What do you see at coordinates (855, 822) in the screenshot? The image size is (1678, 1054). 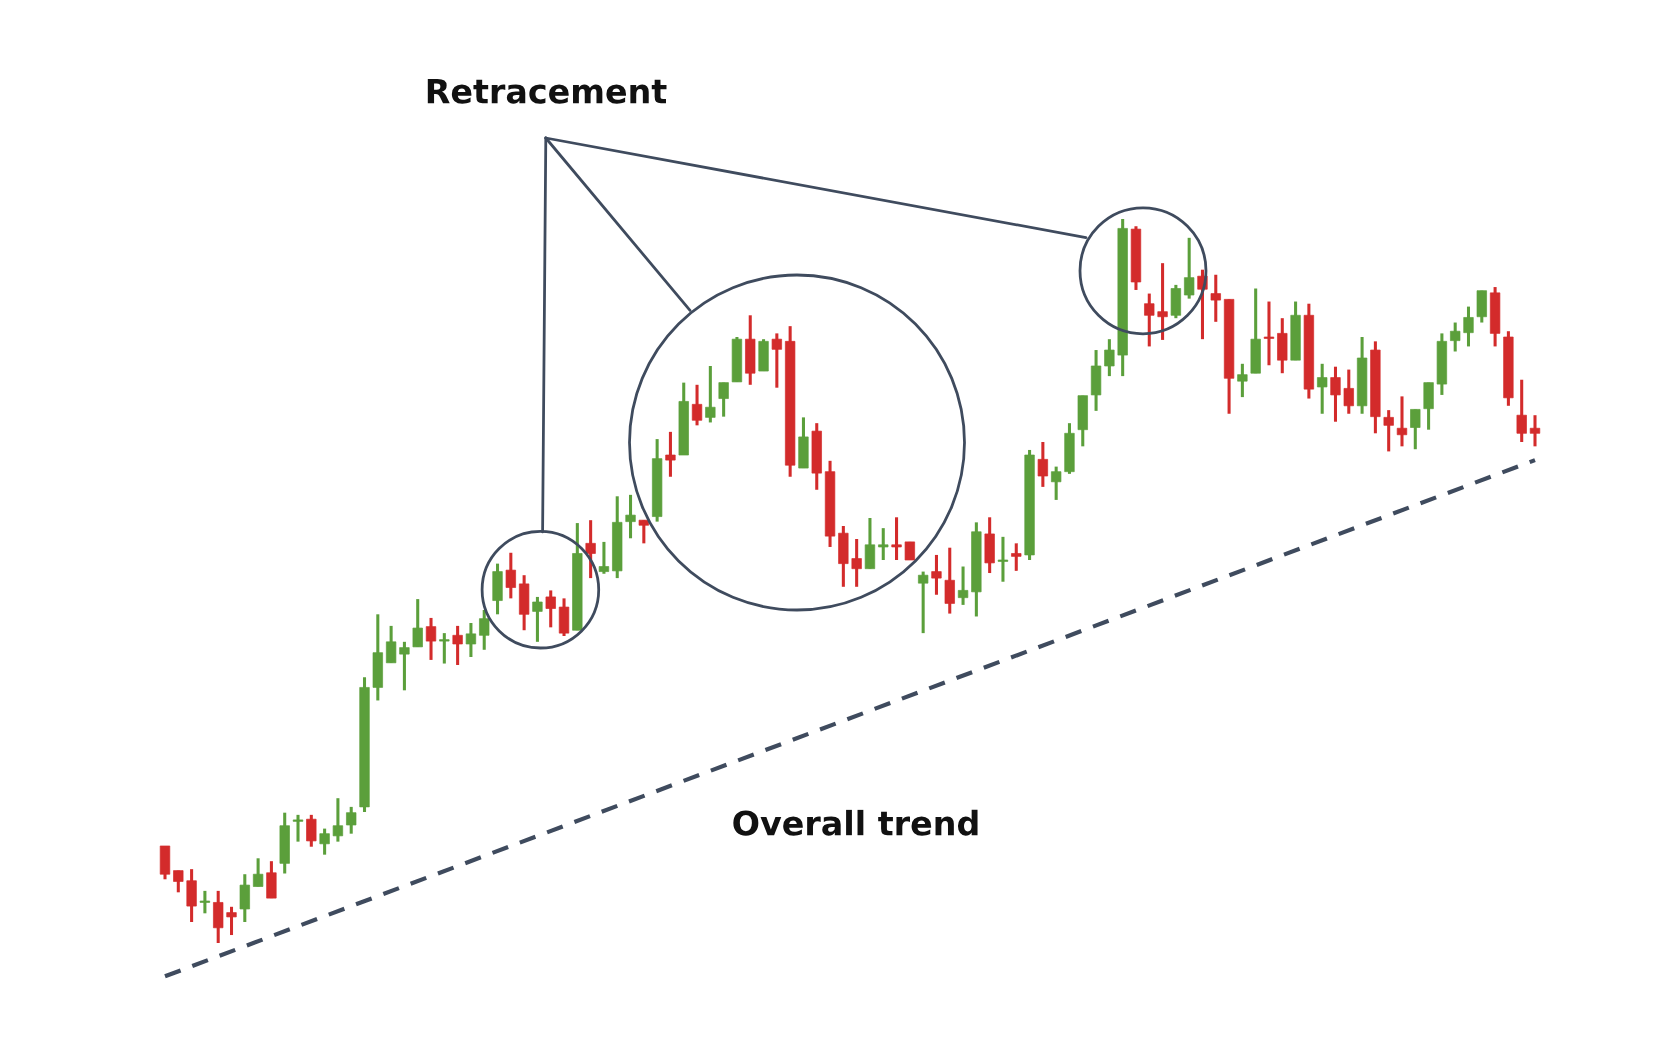 I see `series-label: Overall trend` at bounding box center [855, 822].